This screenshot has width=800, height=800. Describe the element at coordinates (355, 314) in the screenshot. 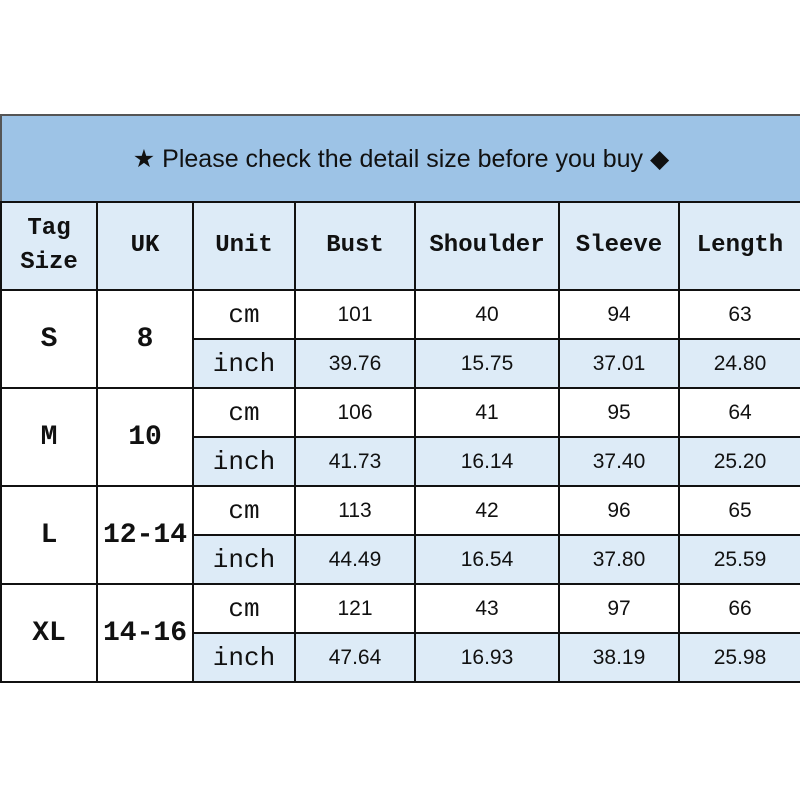

I see `bust-cell: 101` at that location.